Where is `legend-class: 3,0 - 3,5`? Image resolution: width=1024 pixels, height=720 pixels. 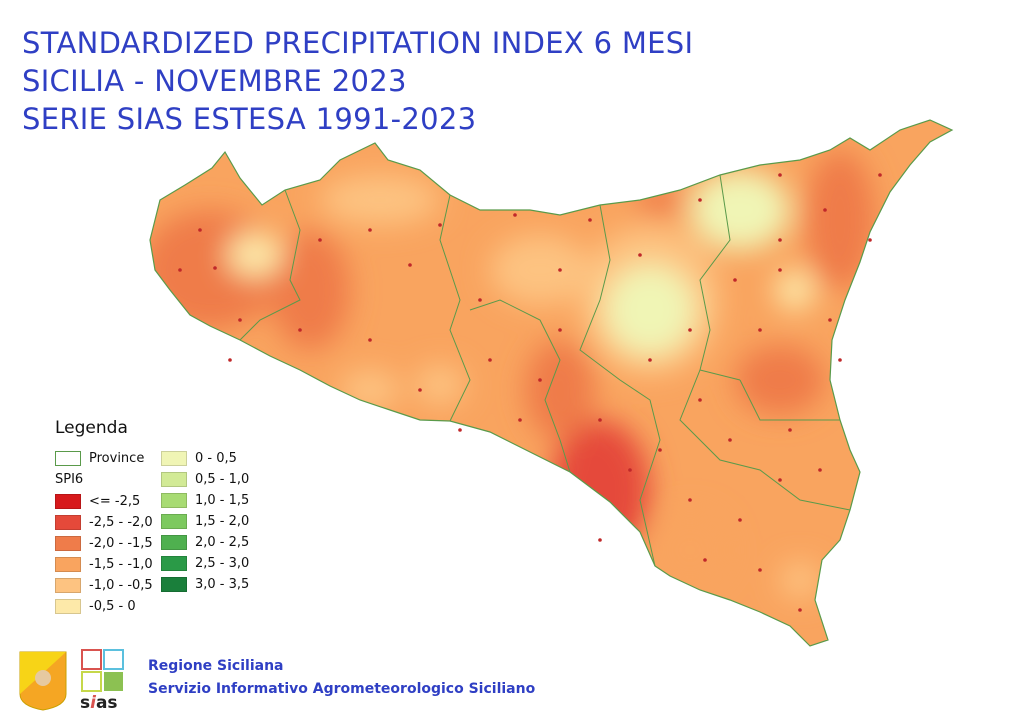 legend-class: 3,0 - 3,5 is located at coordinates (216, 584).